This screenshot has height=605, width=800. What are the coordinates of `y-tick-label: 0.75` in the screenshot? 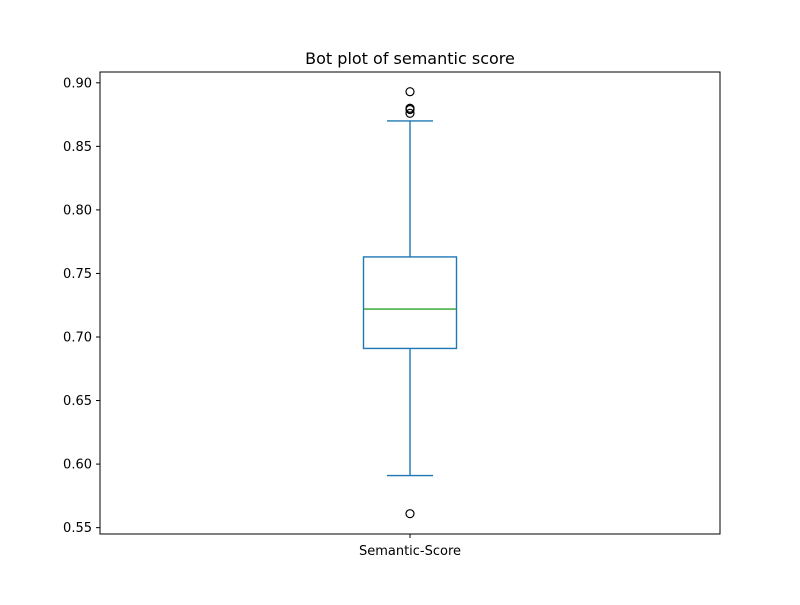 It's located at (77, 274).